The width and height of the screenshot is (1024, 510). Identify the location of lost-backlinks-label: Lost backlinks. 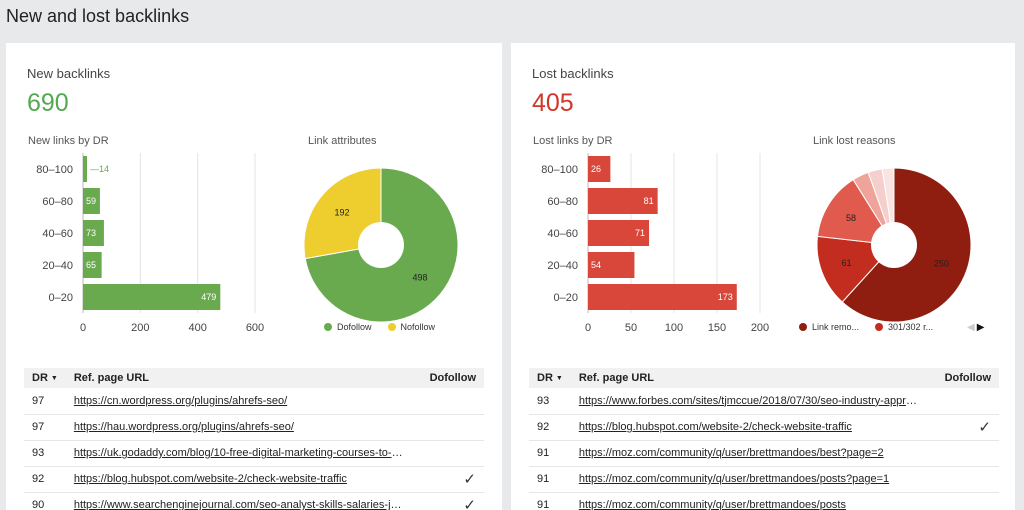
(573, 73).